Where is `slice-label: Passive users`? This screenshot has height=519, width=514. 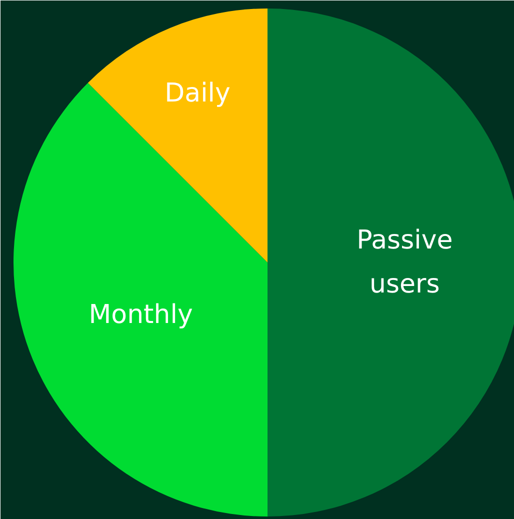
slice-label: Passive users is located at coordinates (404, 263).